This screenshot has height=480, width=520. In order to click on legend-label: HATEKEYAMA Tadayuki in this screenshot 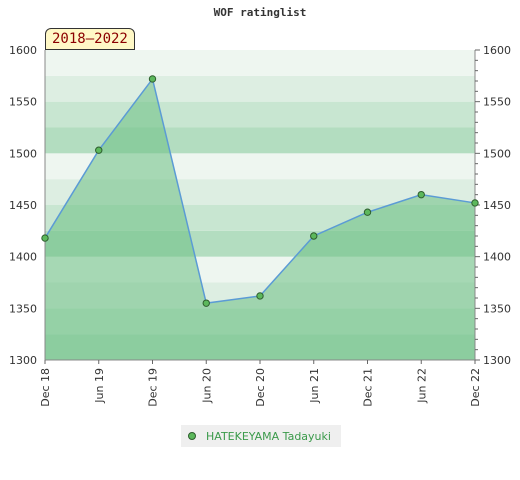, I will do `click(268, 436)`.